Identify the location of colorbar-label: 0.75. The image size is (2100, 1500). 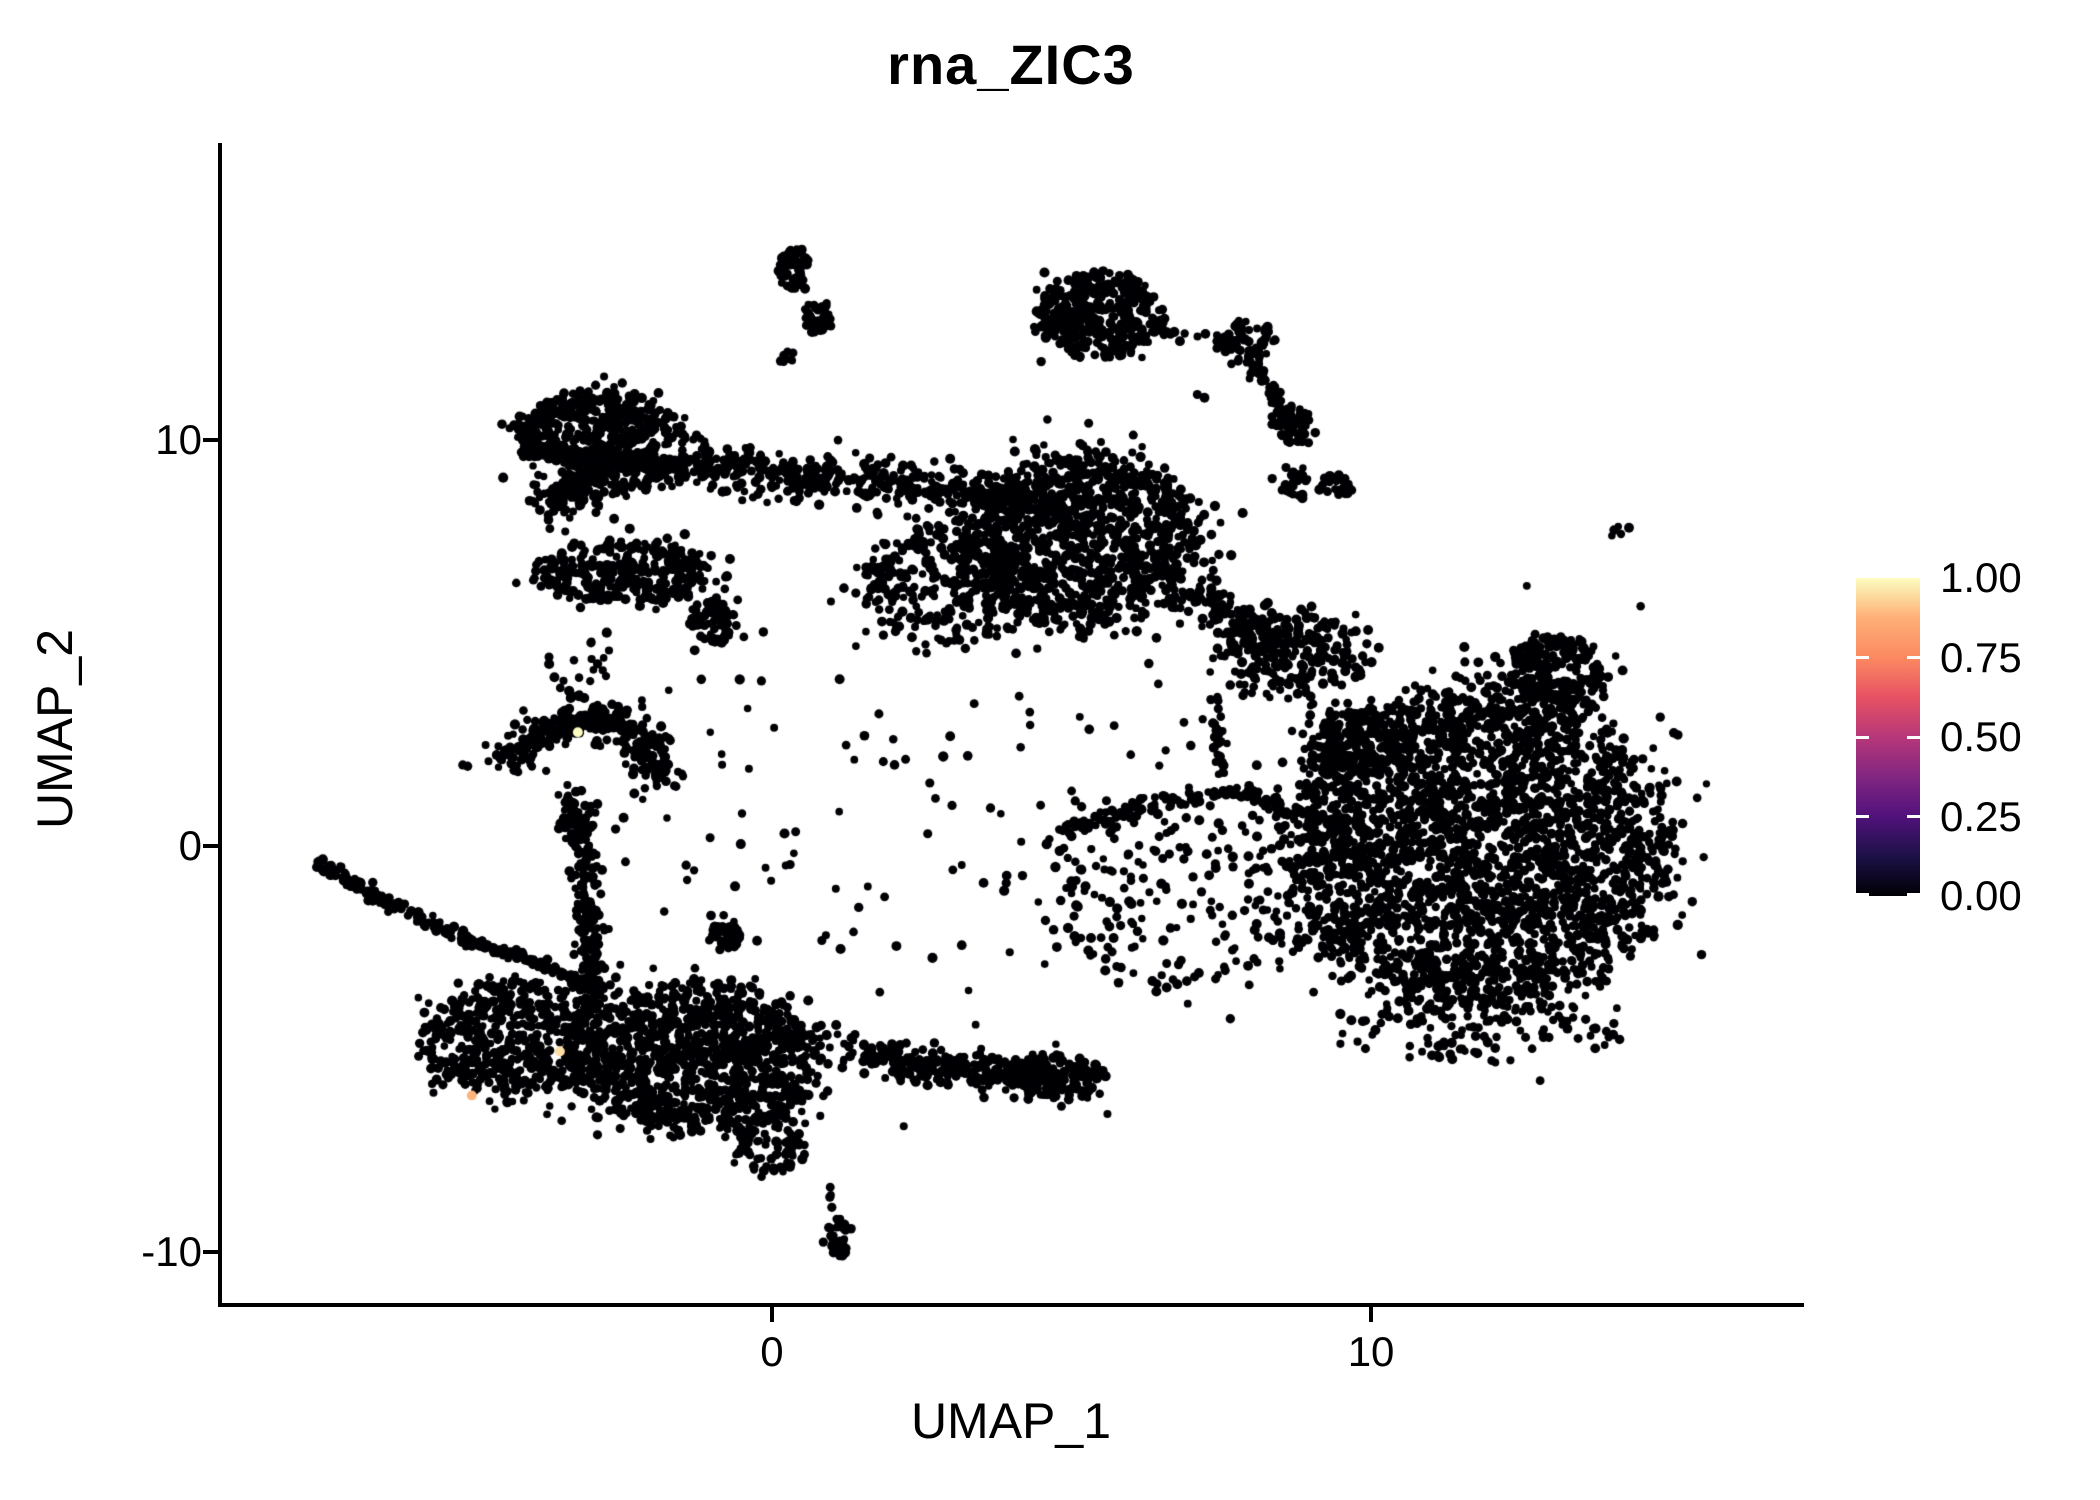
(1981, 657).